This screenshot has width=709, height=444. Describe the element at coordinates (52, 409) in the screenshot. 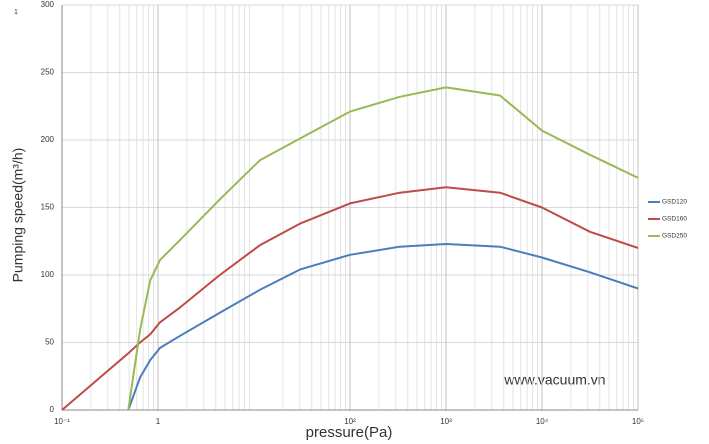

I see `y-tick-label: 0` at that location.